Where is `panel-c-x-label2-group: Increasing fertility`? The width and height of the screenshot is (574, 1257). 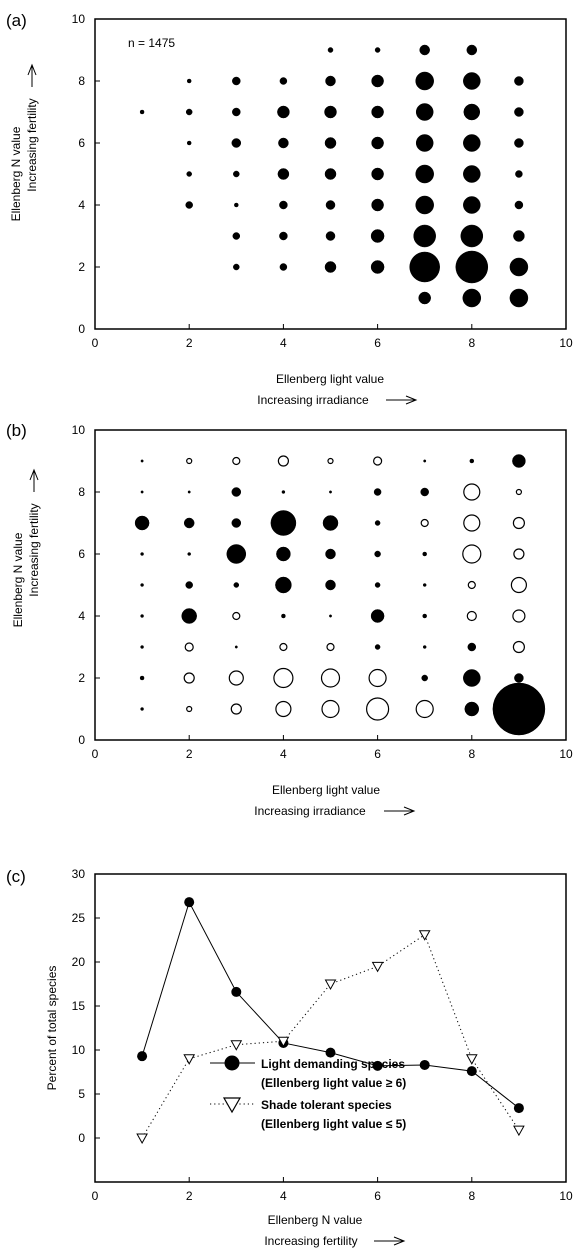
panel-c-x-label2-group: Increasing fertility is located at coordinates (335, 1241).